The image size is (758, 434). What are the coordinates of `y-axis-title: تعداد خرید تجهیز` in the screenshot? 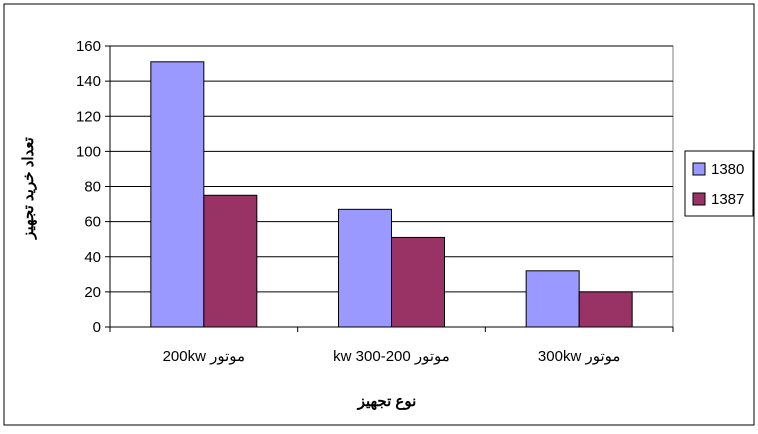 It's located at (28, 188).